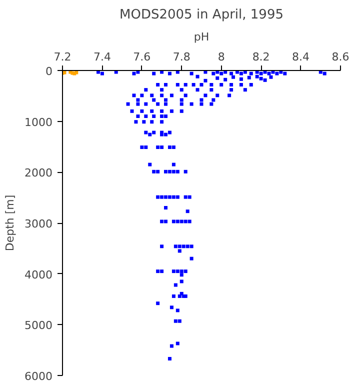 The width and height of the screenshot is (350, 384). Describe the element at coordinates (202, 37) in the screenshot. I see `x-axis-title: pH` at that location.